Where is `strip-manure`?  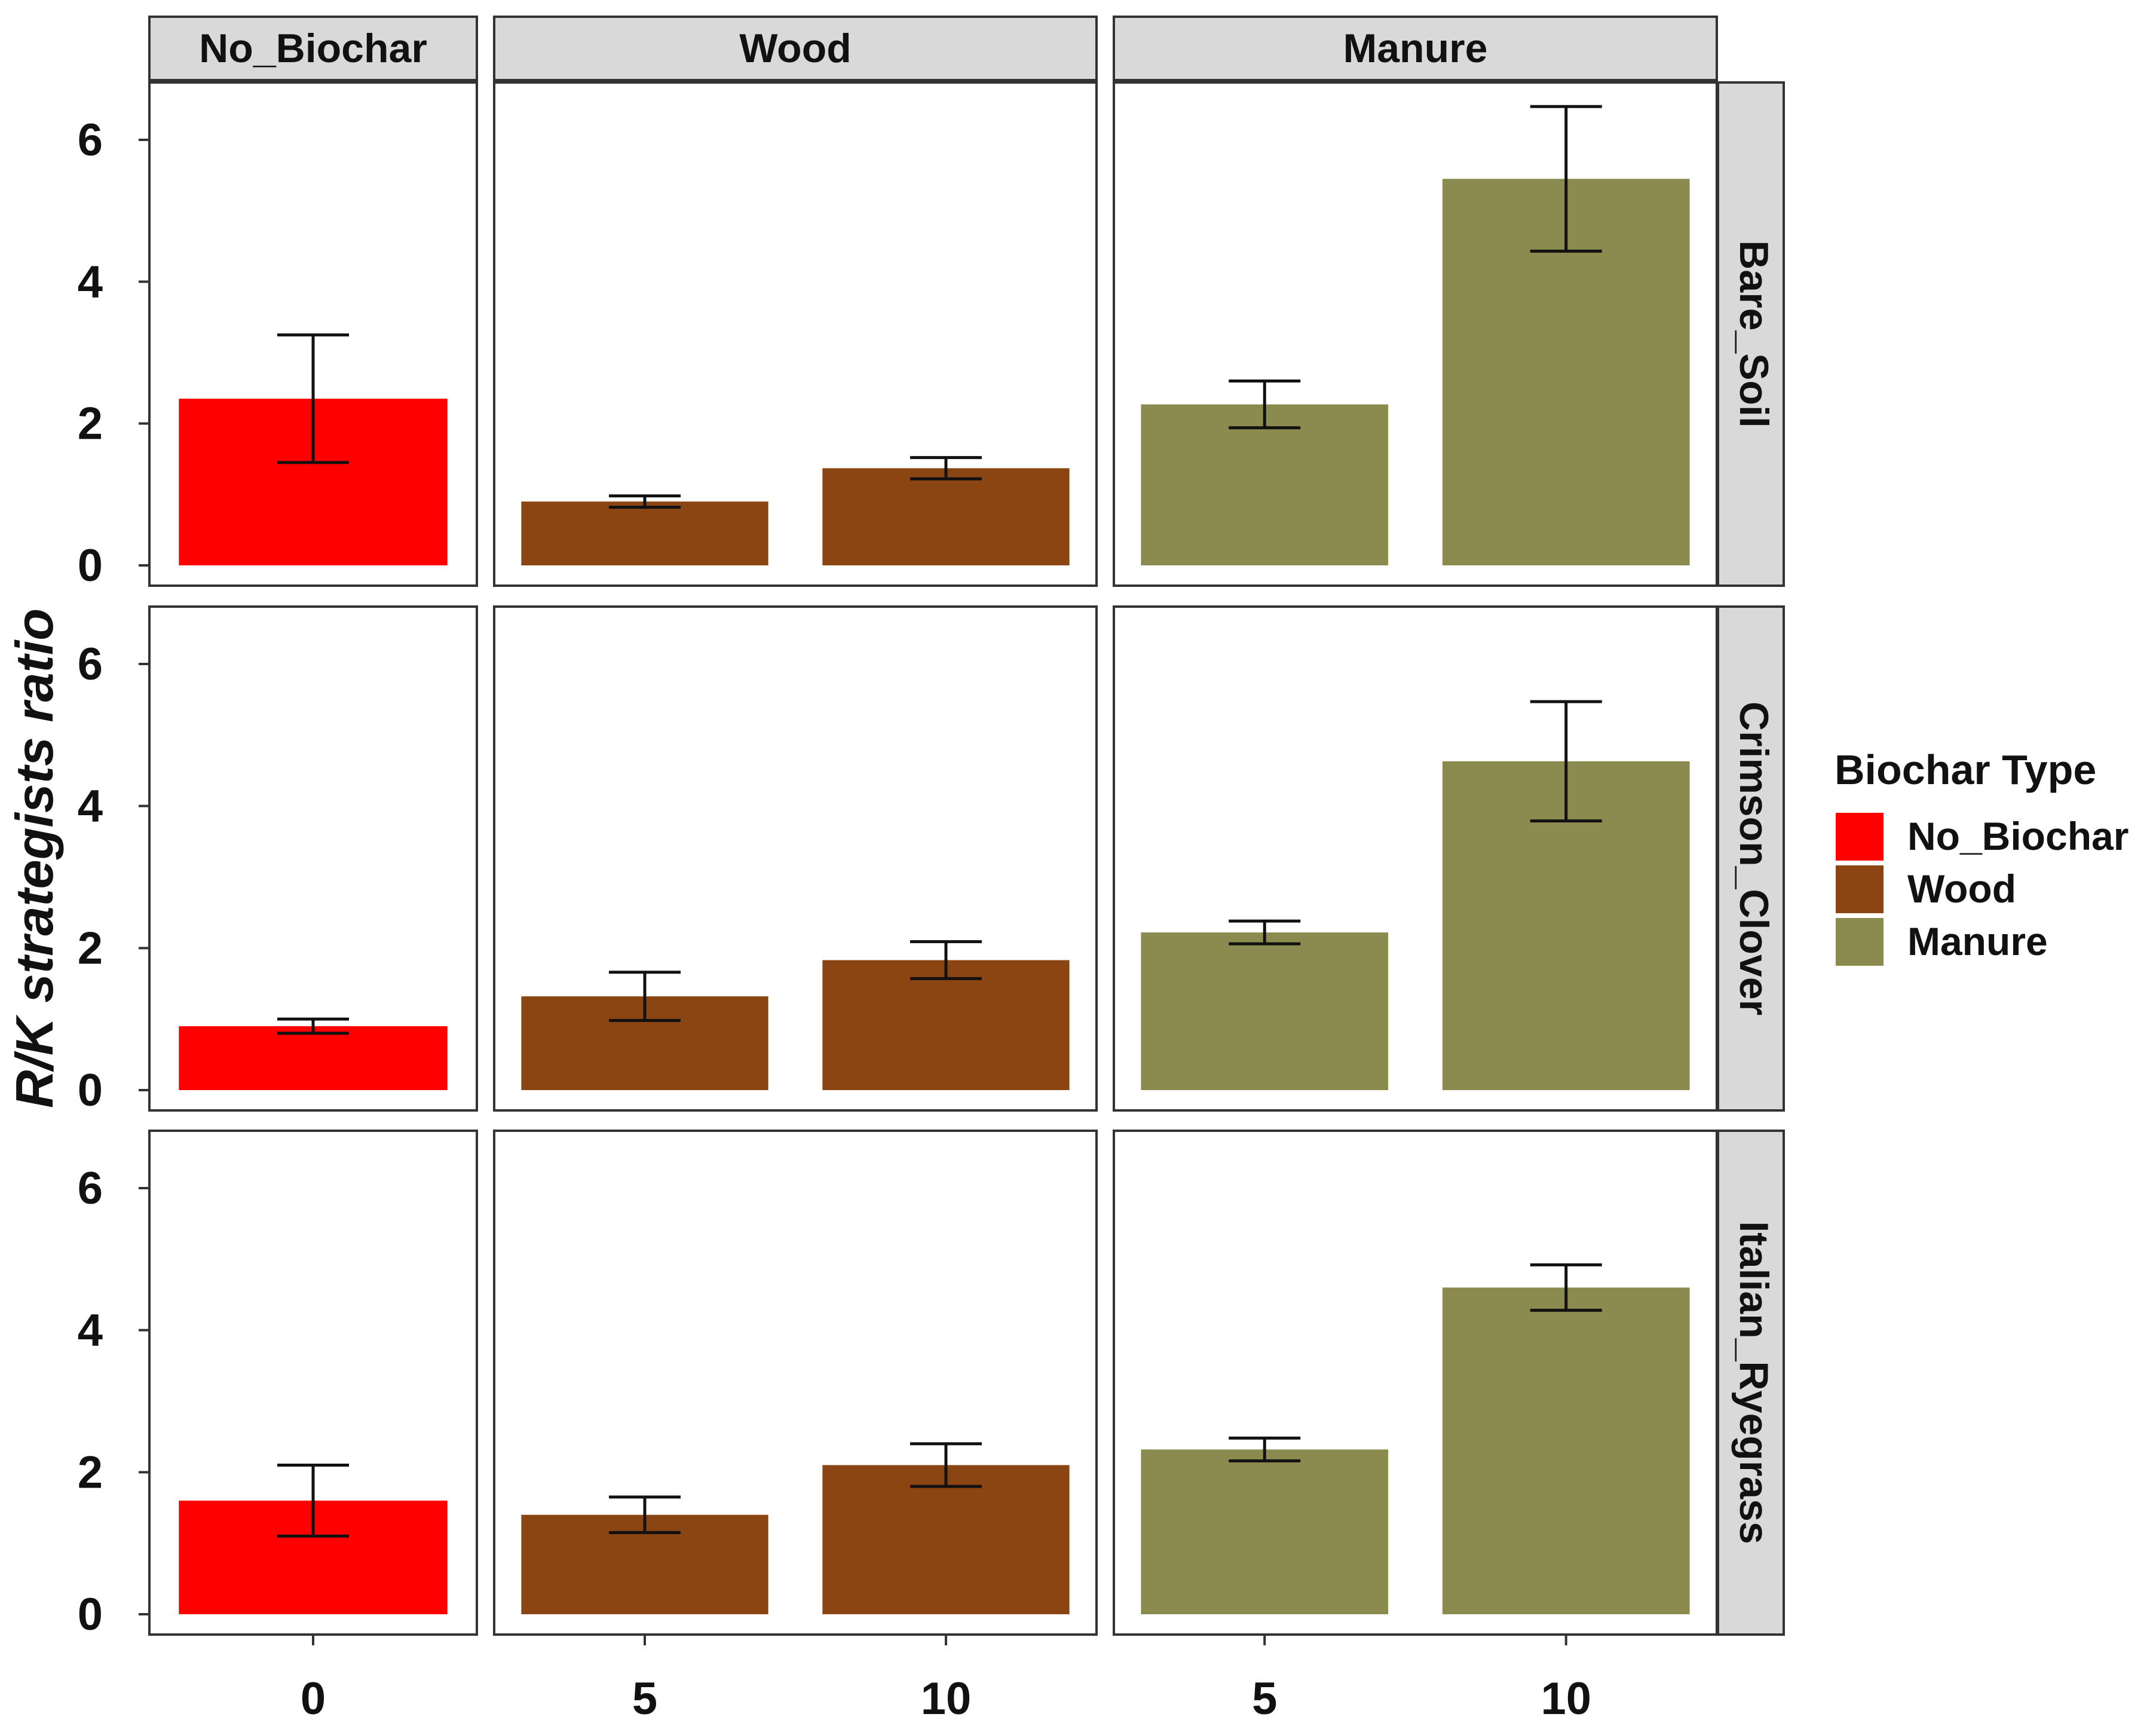 strip-manure is located at coordinates (1415, 48).